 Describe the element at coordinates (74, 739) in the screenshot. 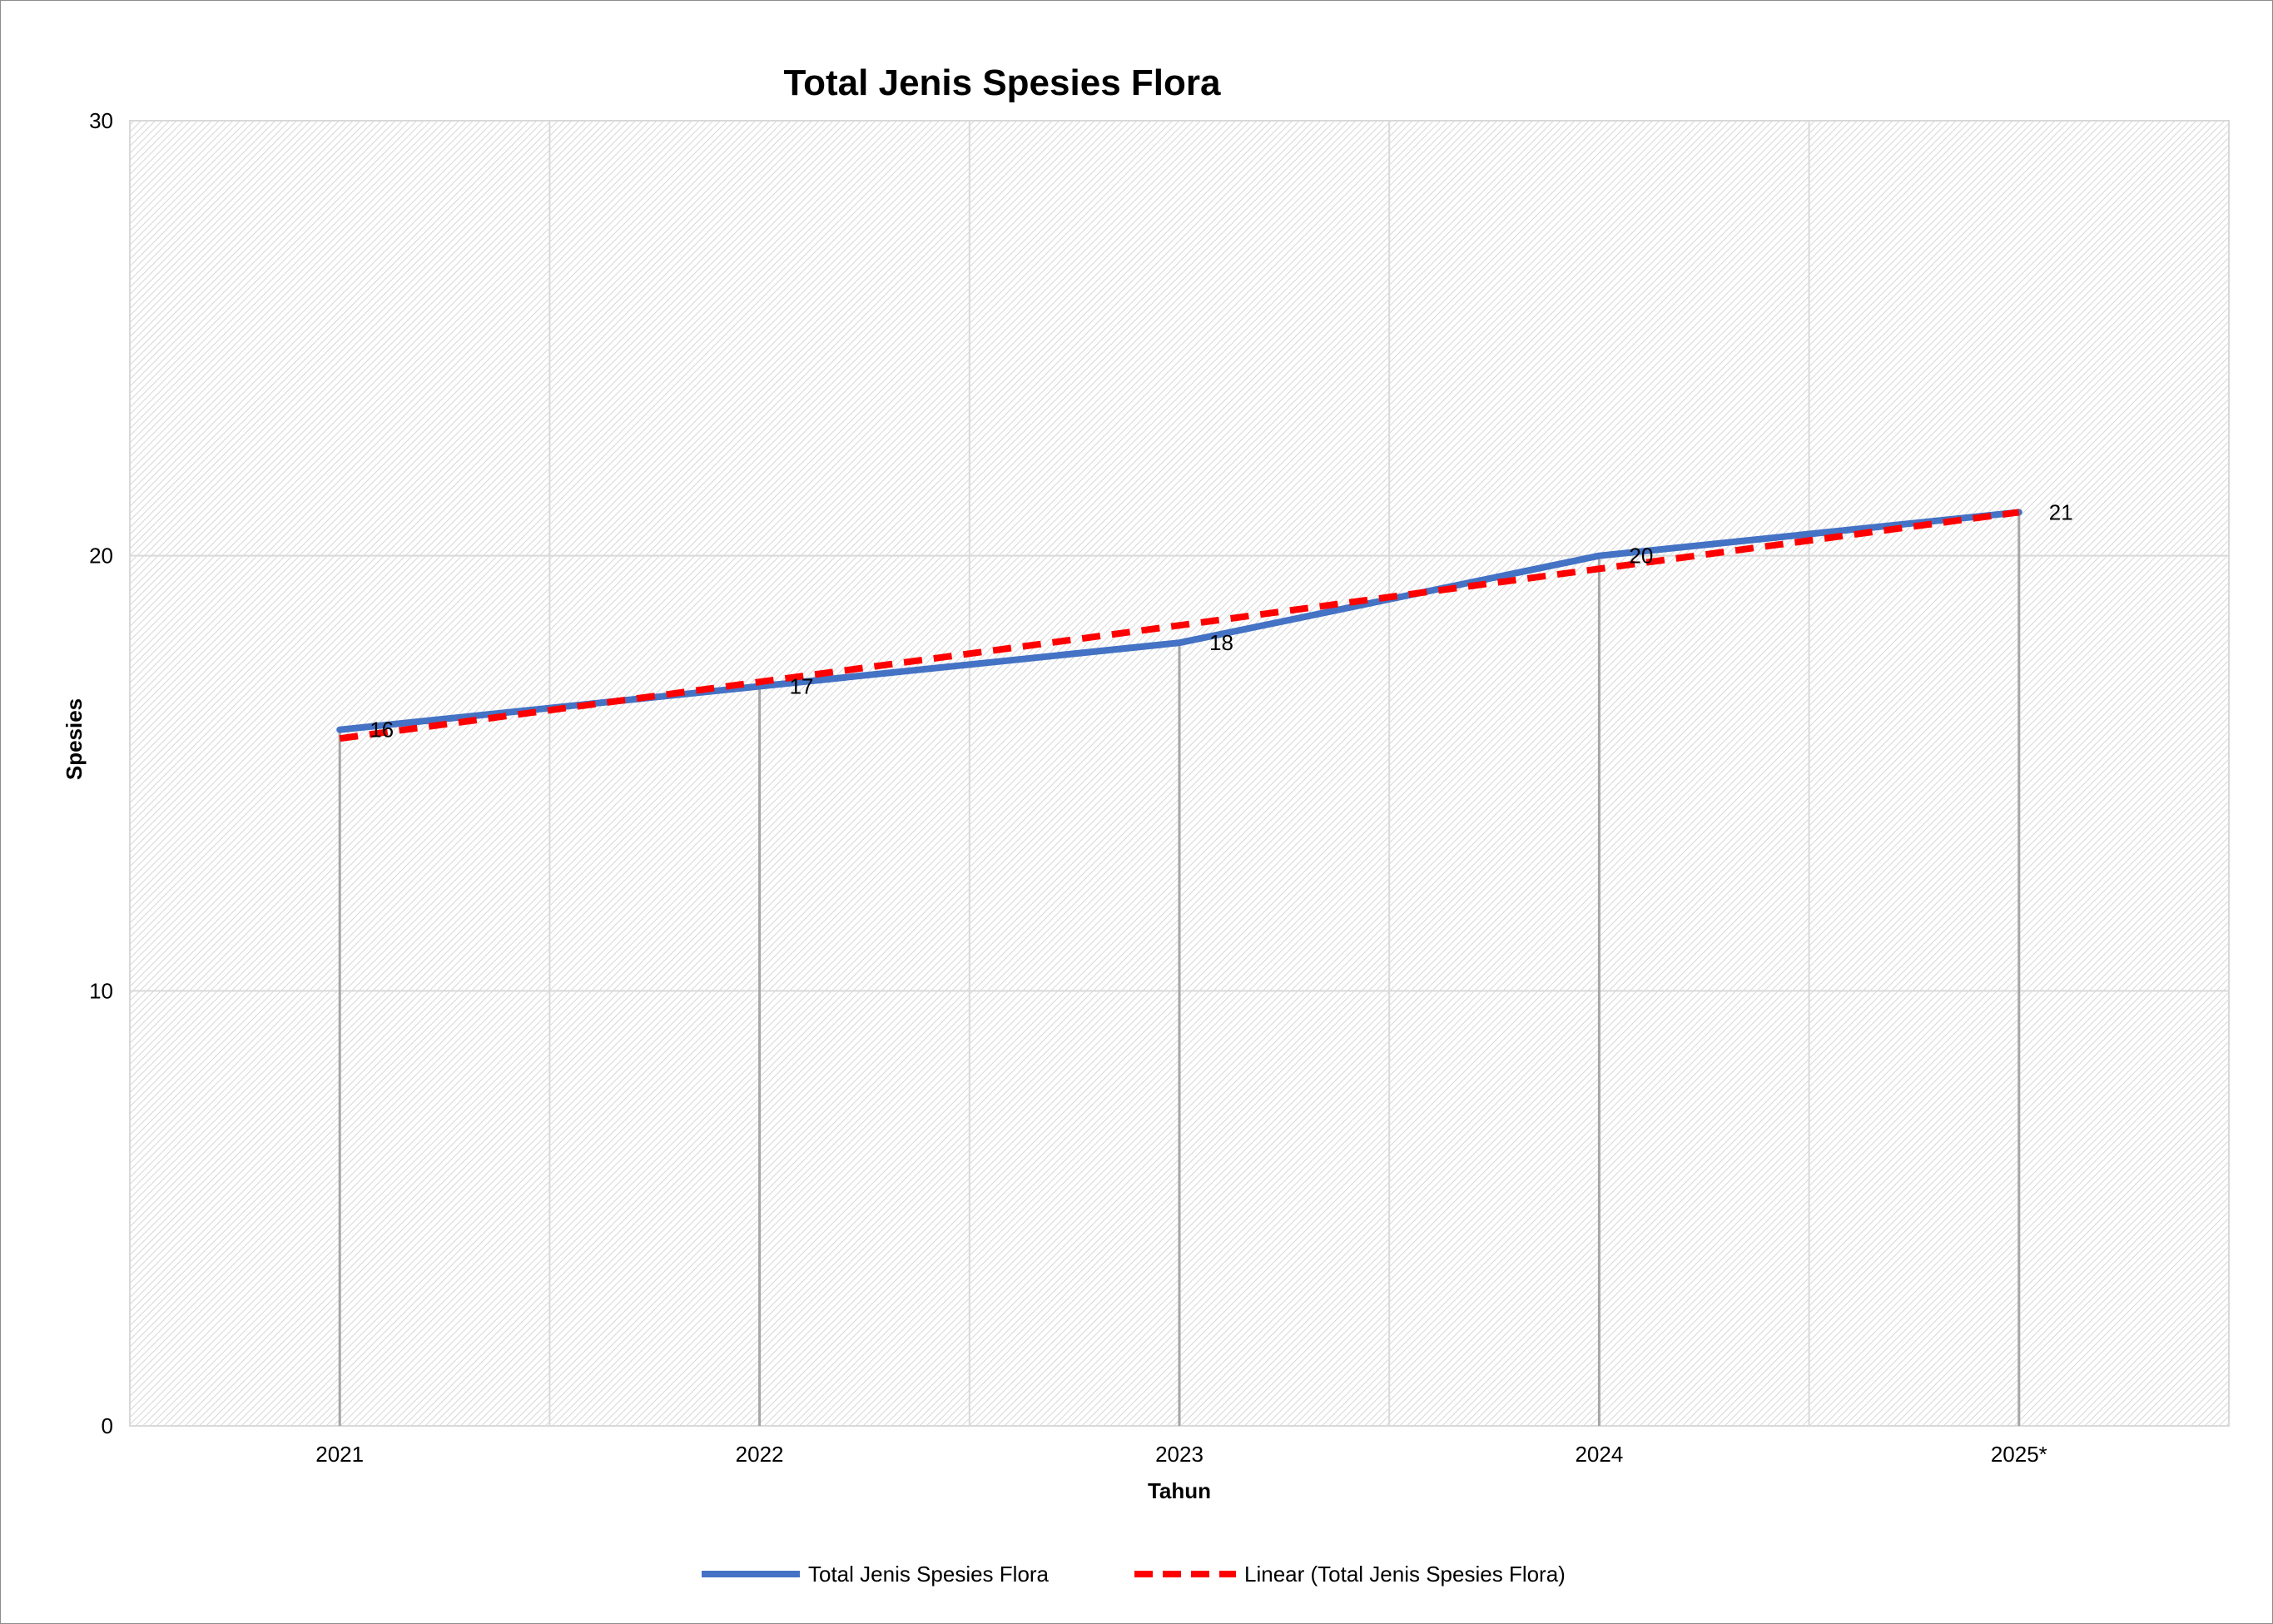

I see `y-axis-title: Spesies` at that location.